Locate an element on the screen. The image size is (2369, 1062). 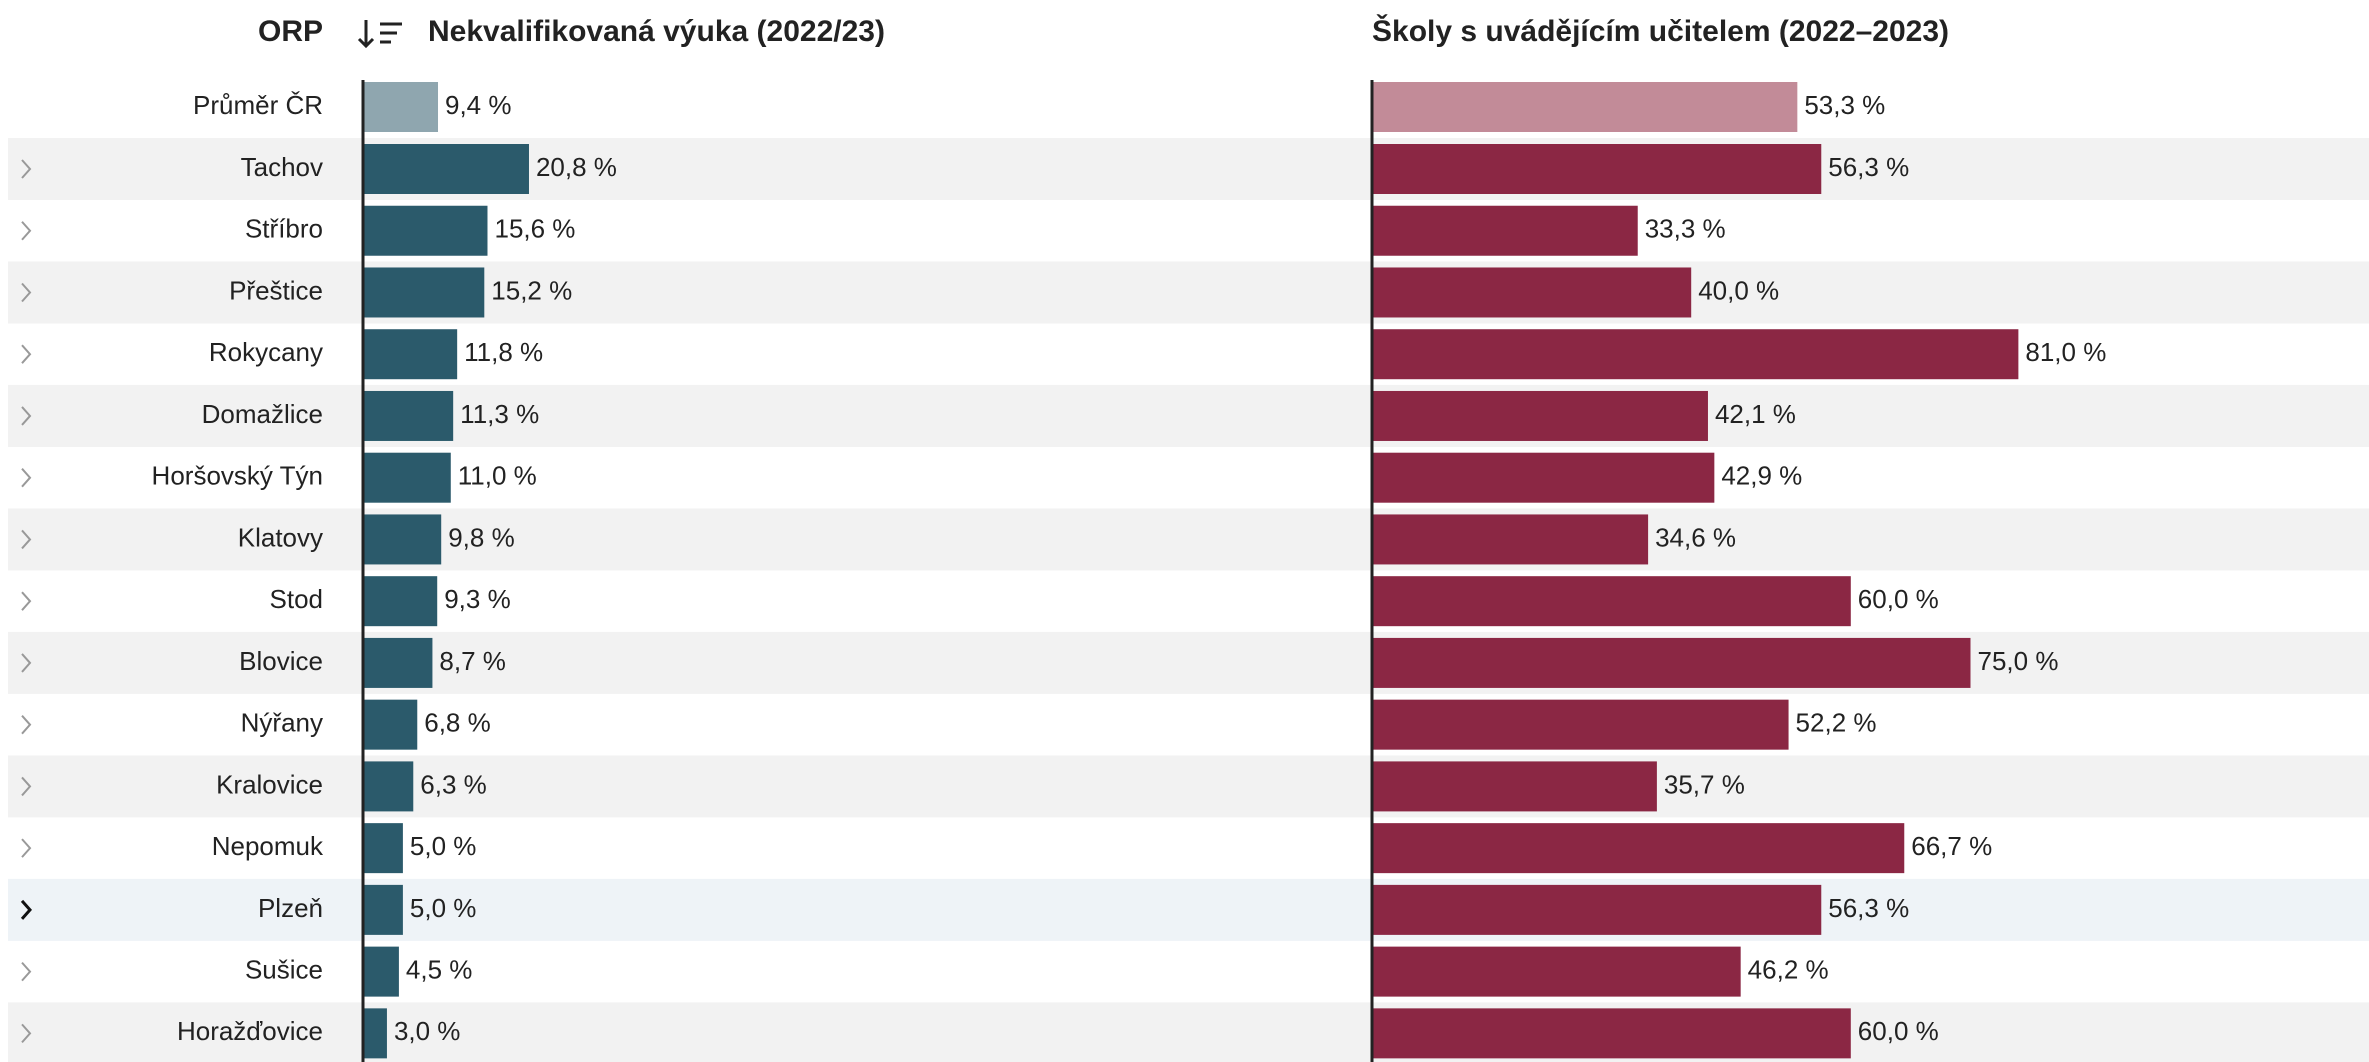
row-name: Stříbro is located at coordinates (284, 229).